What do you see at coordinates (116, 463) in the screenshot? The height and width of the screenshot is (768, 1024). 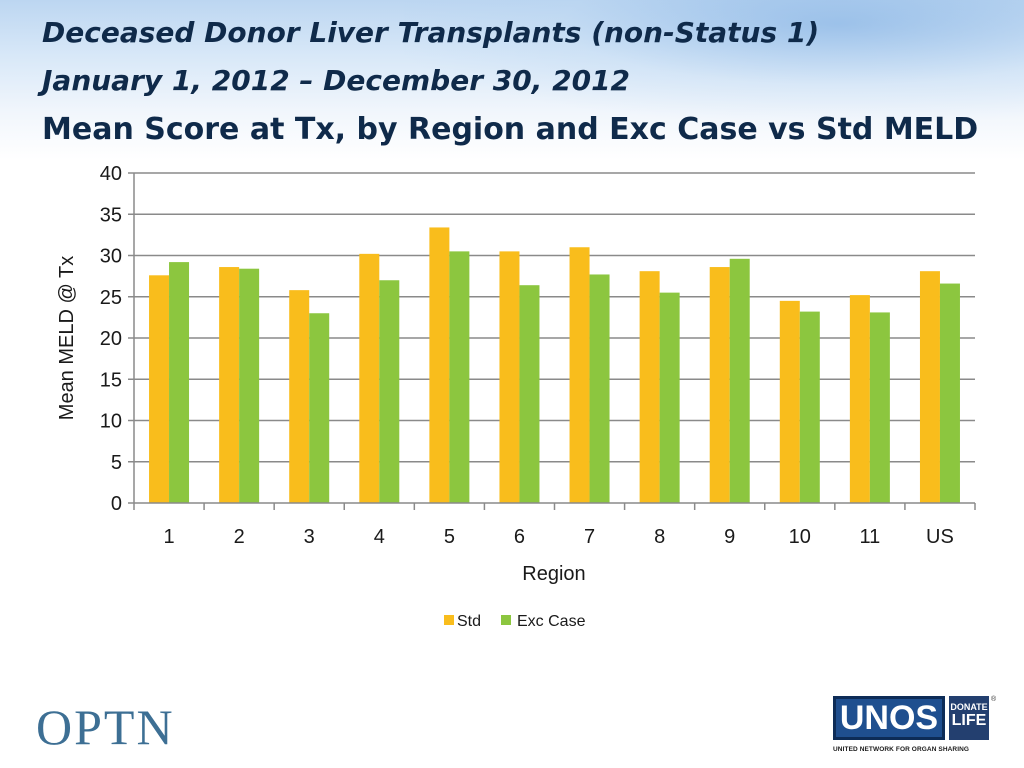 I see `y-tick-label: 5` at bounding box center [116, 463].